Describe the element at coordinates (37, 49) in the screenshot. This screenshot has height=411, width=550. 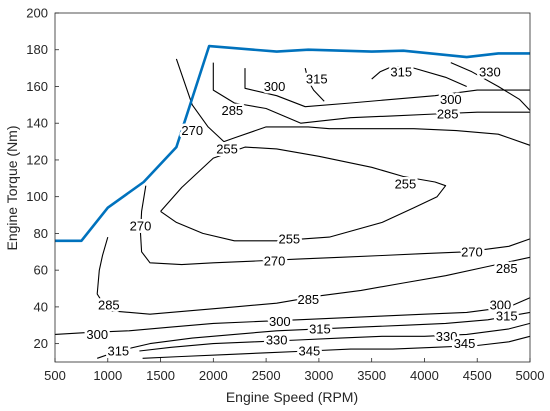
I see `y-tick-label: 180` at that location.